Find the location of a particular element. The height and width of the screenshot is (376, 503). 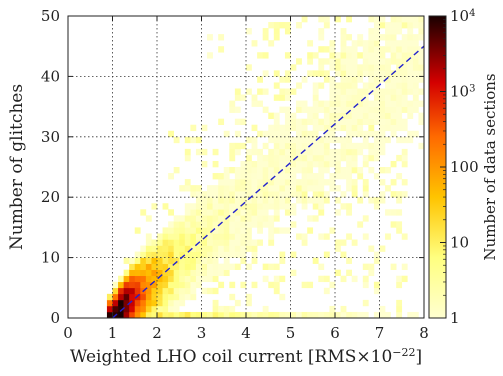

x-tick-label: 8 is located at coordinates (424, 333).